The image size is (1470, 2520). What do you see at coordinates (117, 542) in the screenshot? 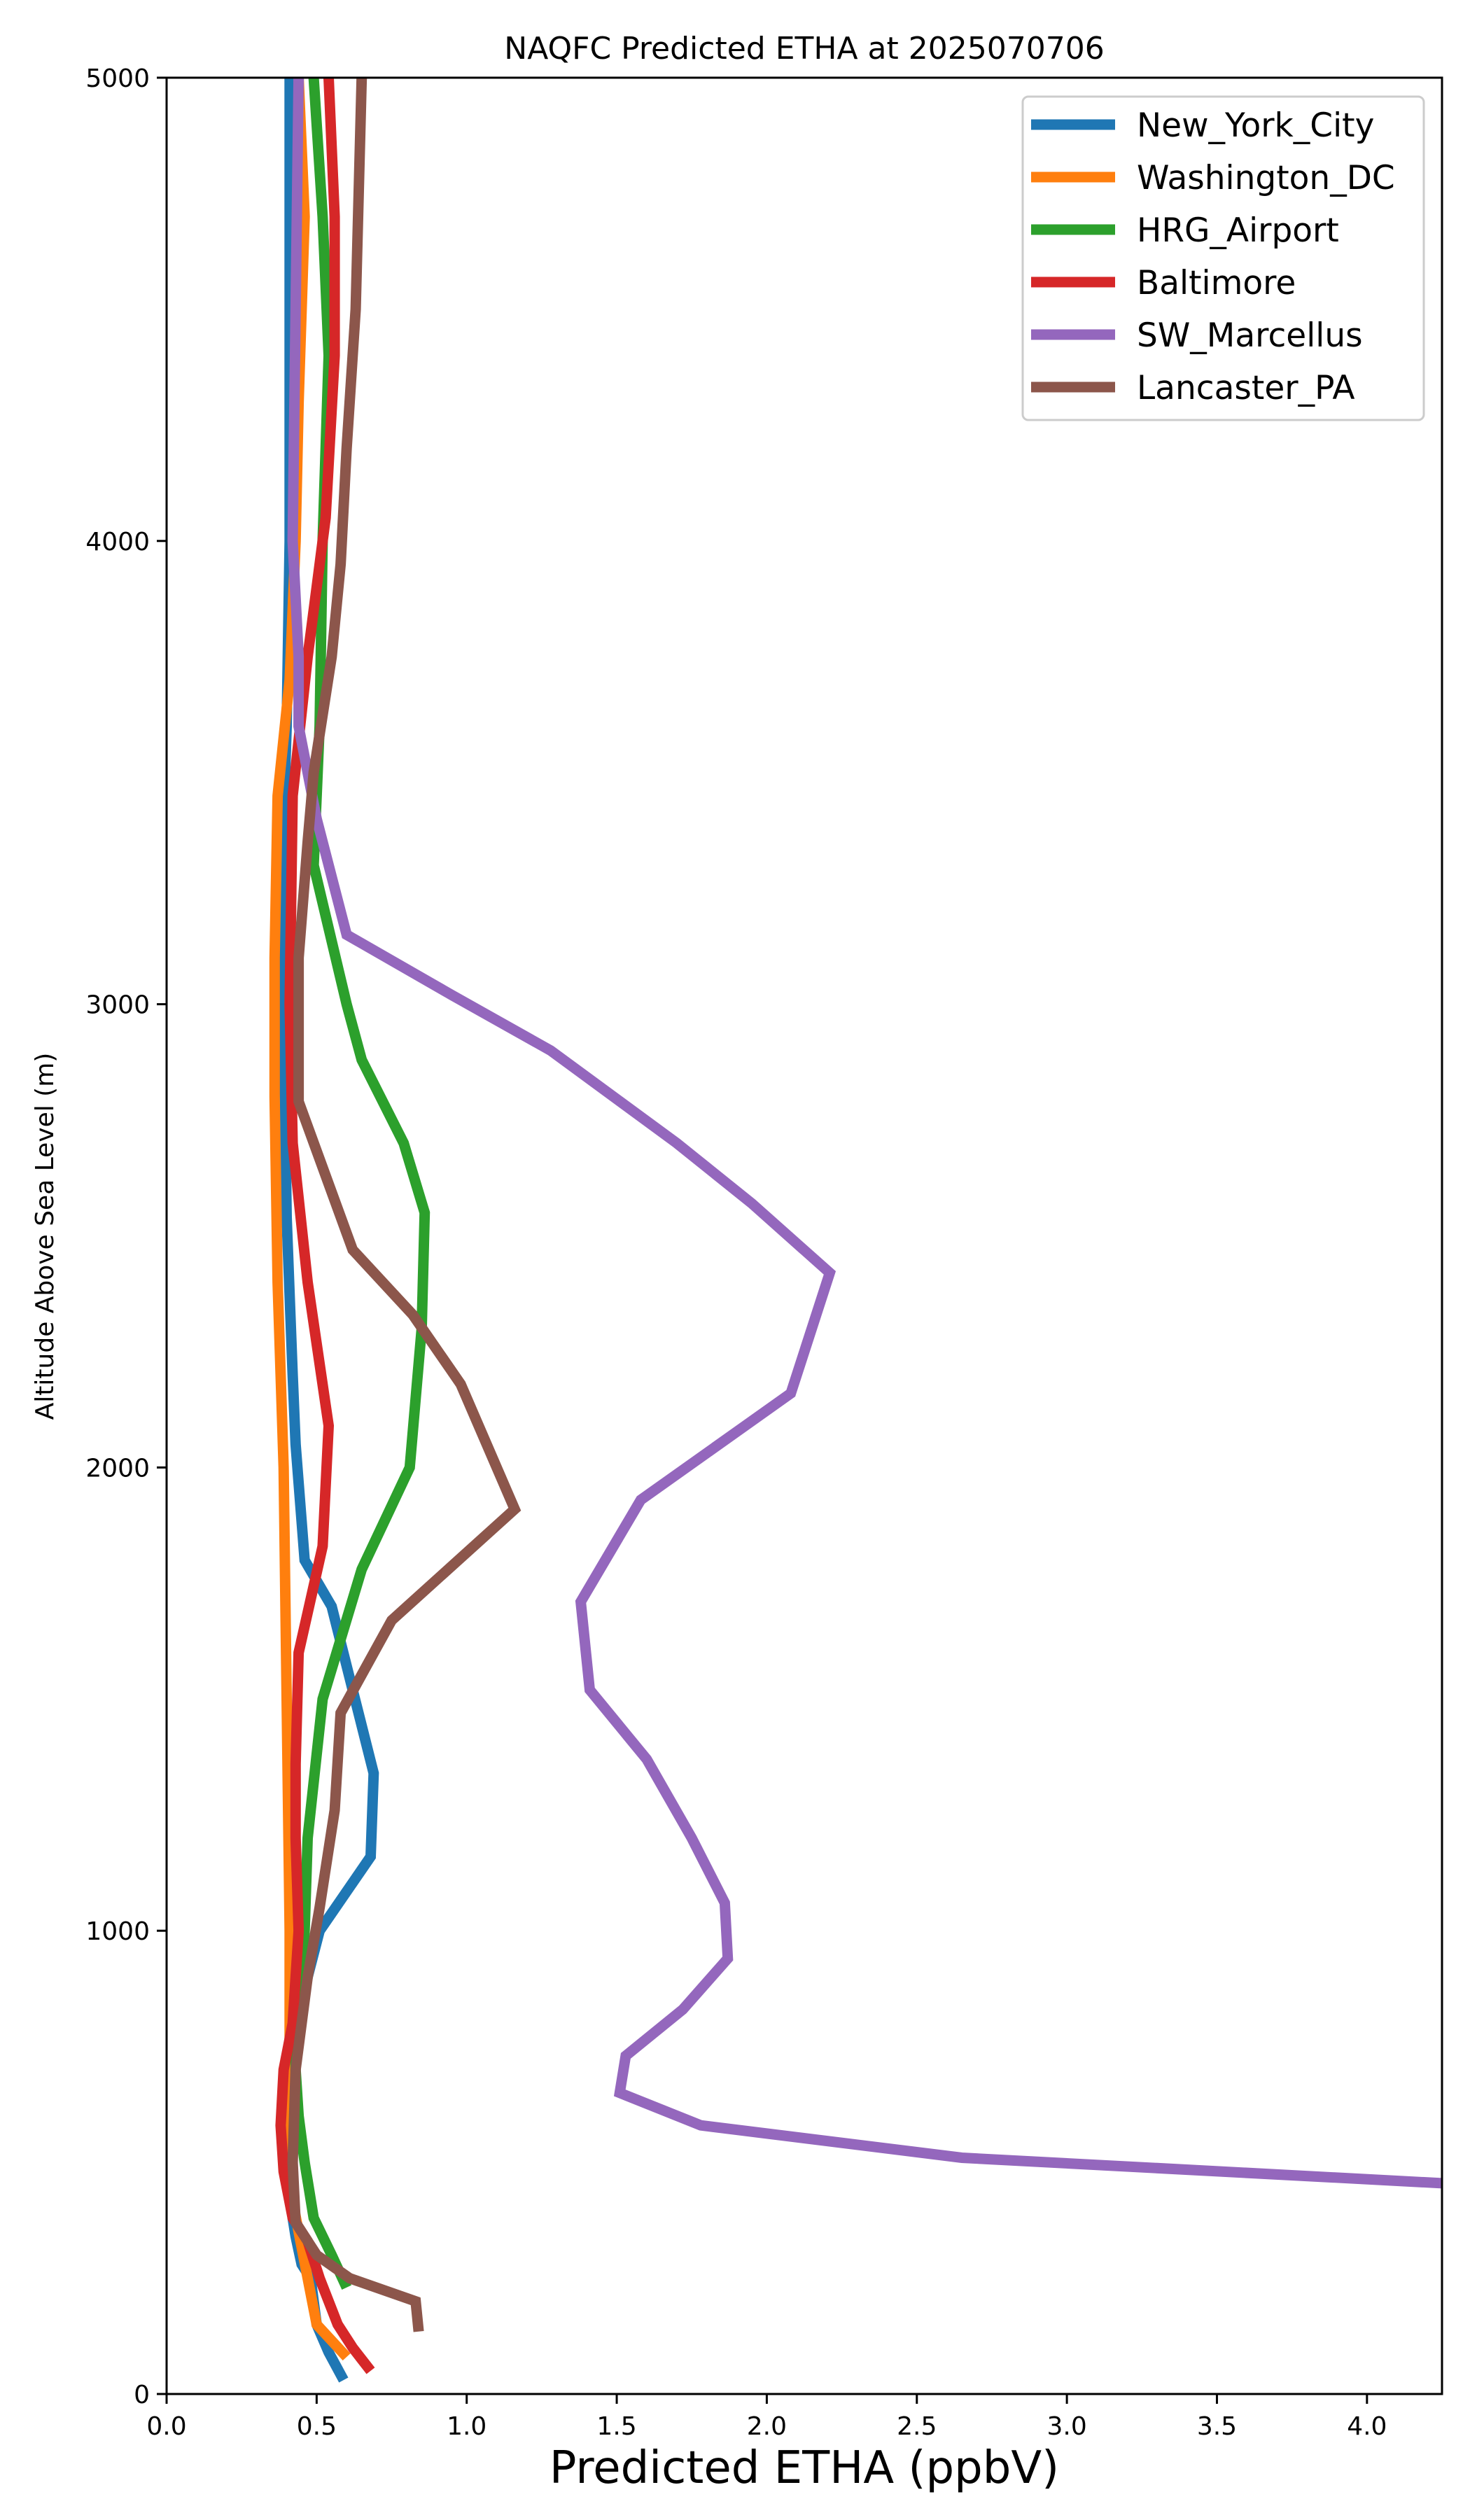
I see `y-tick-label: 4000` at bounding box center [117, 542].